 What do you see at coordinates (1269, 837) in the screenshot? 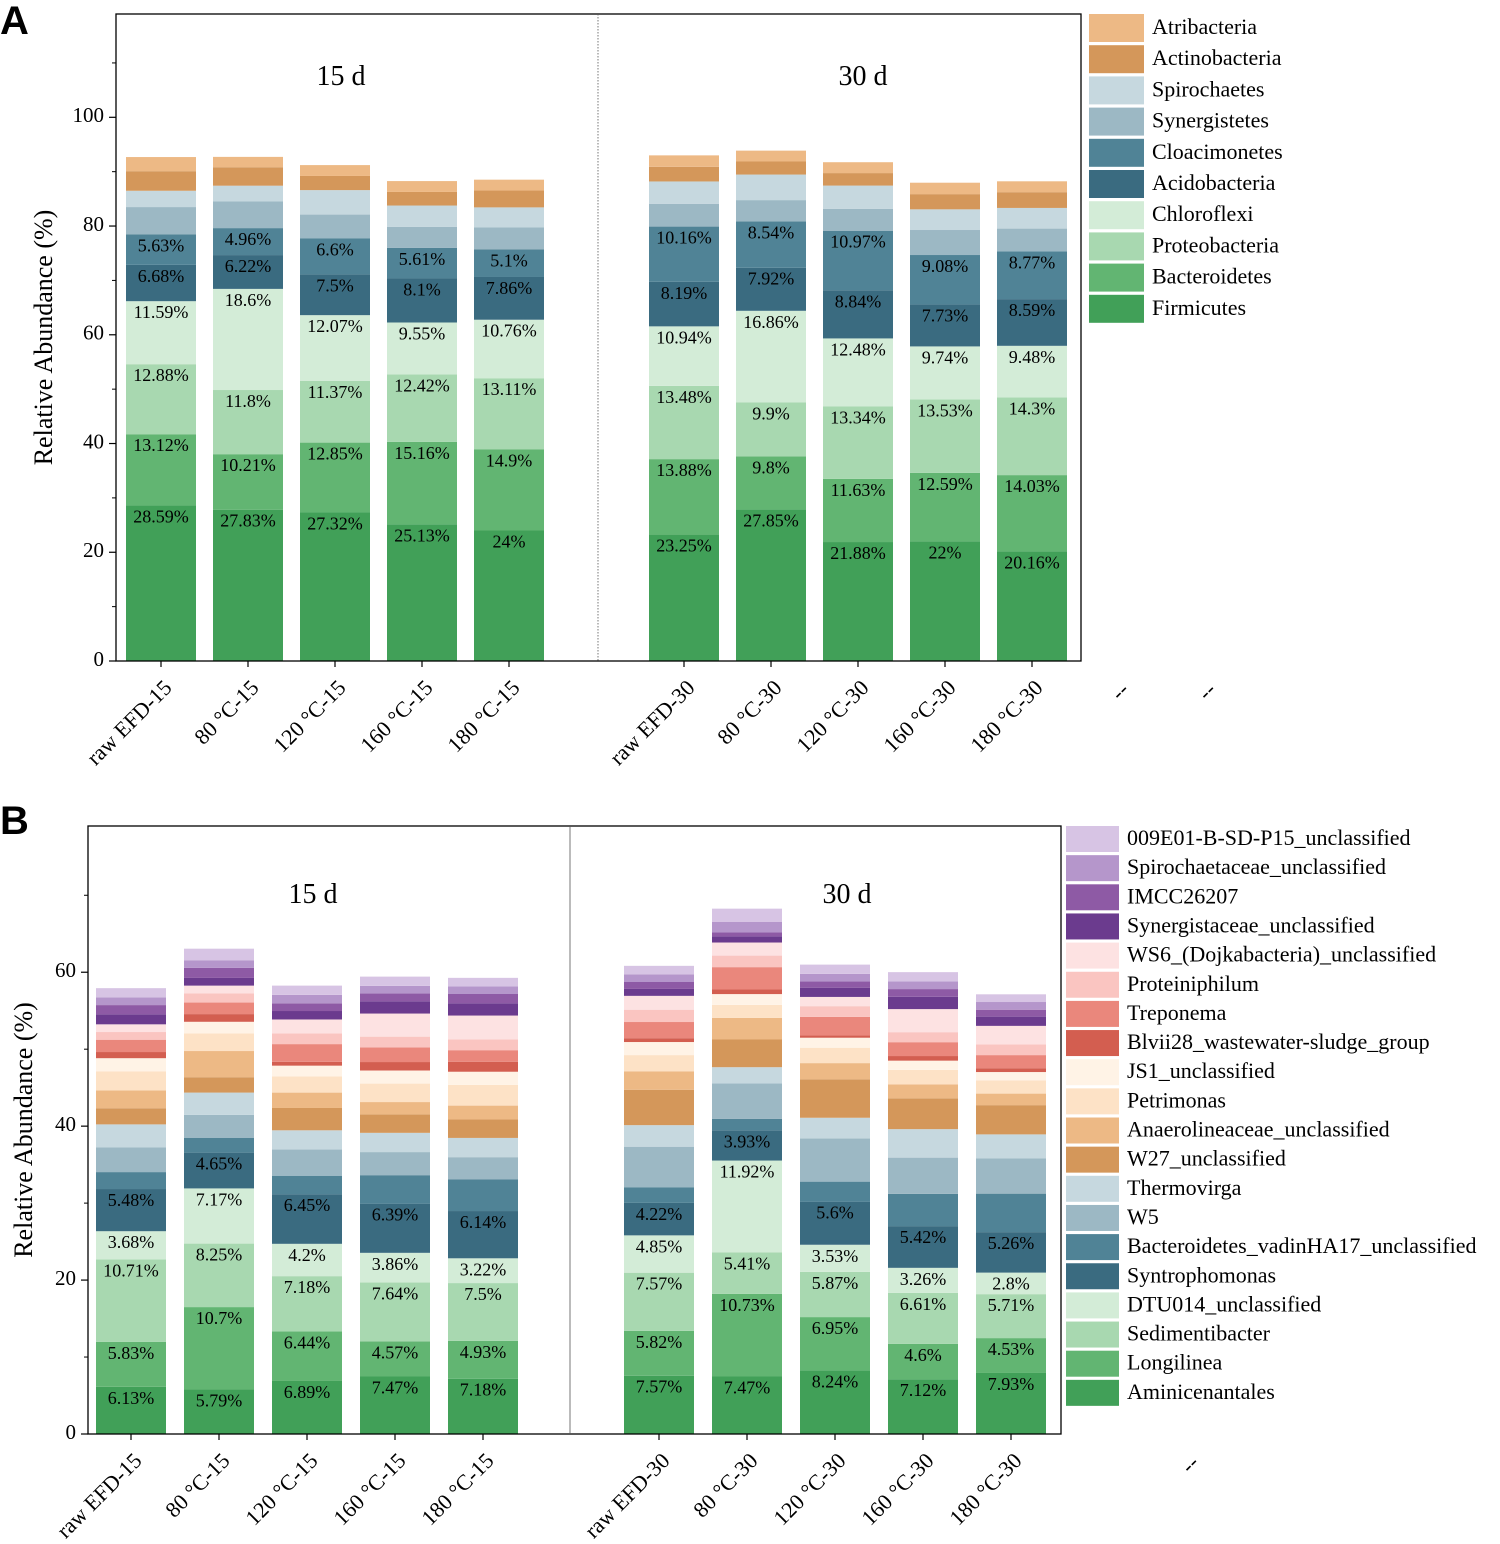
I see `legend-label: 009E01-B-SD-P15_unclassified` at bounding box center [1269, 837].